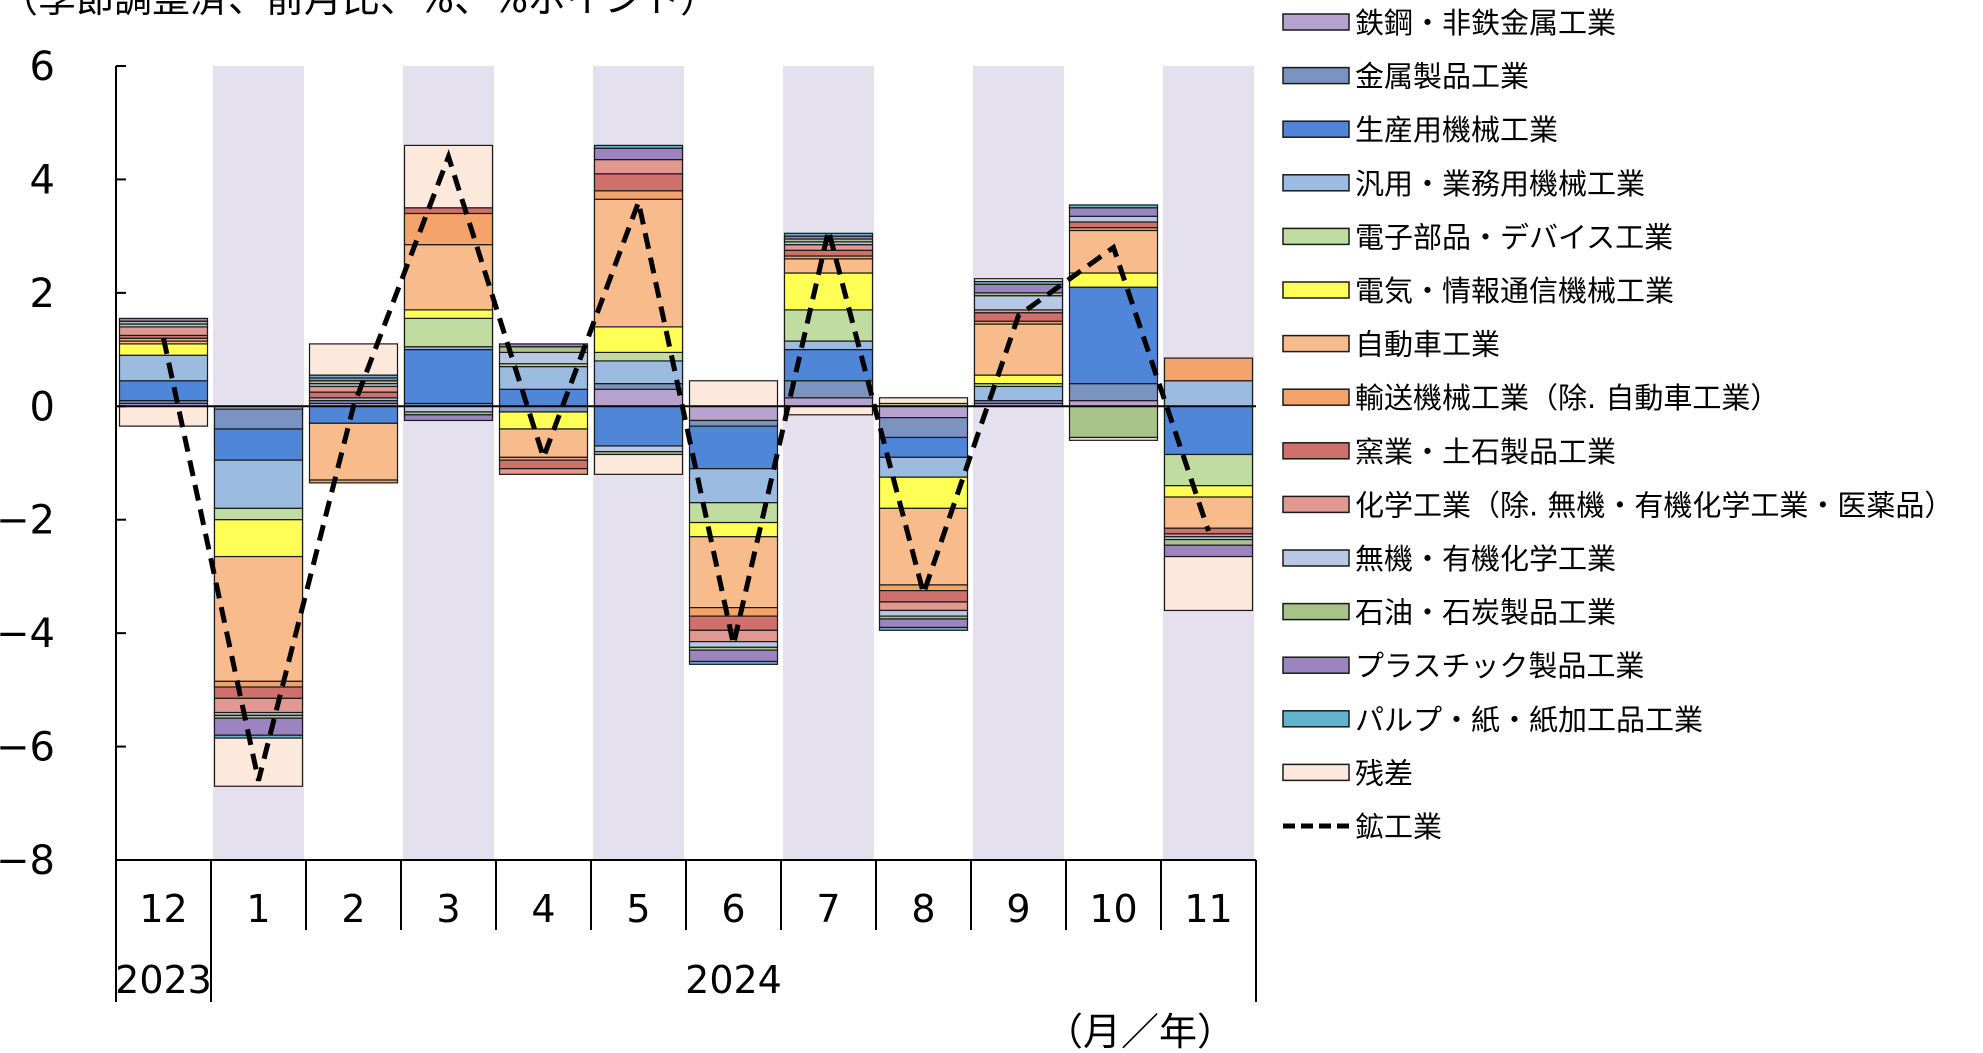 This screenshot has height=1053, width=1983. I want to click on x-tick-label: 1, so click(258, 909).